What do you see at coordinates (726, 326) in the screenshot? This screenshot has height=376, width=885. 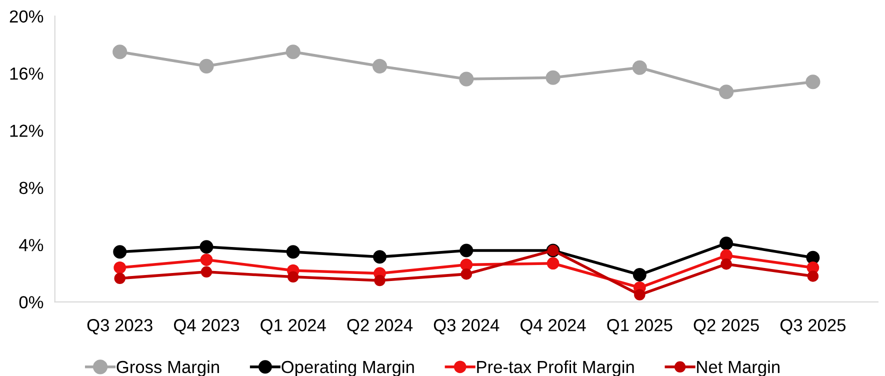 I see `x-tick-label: Q2 2025` at bounding box center [726, 326].